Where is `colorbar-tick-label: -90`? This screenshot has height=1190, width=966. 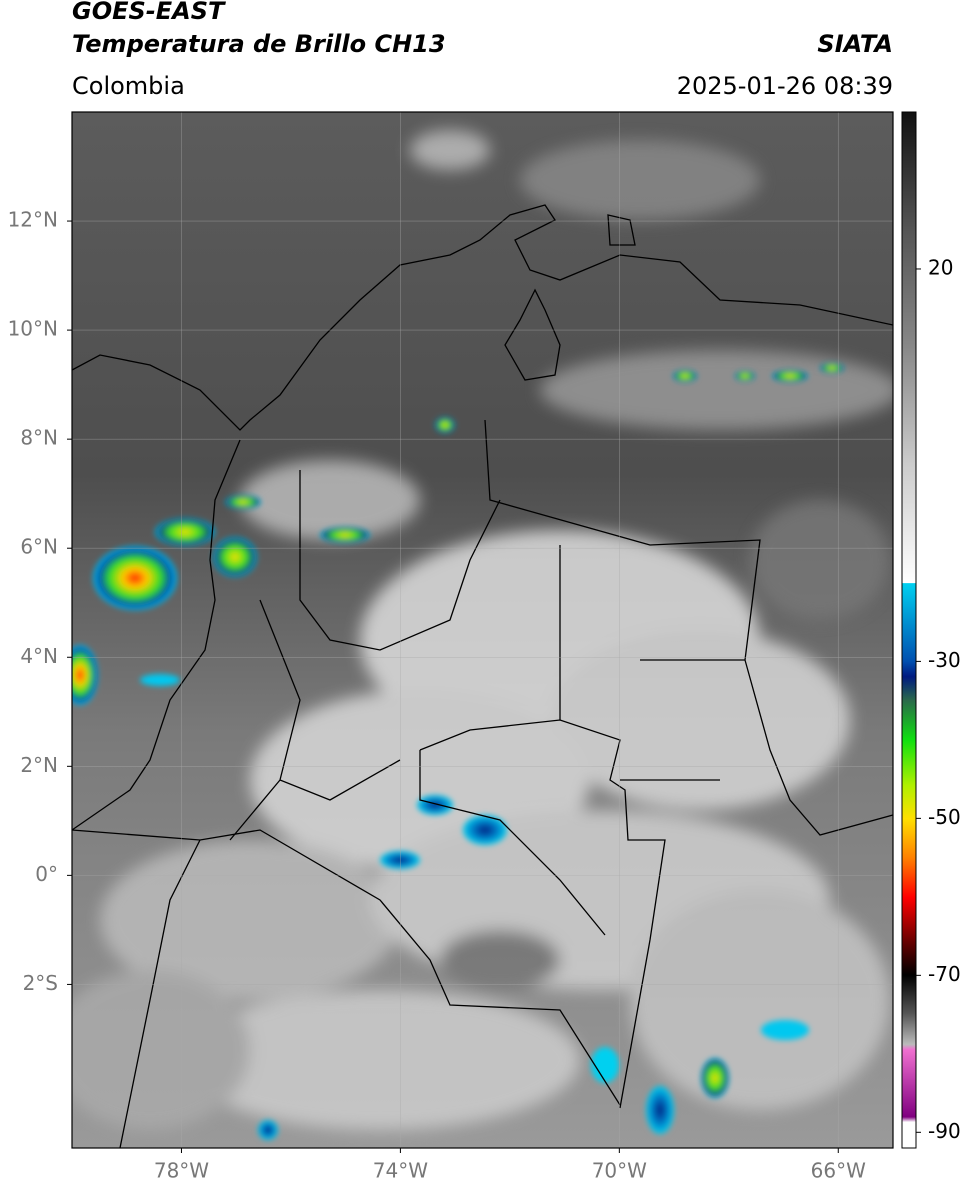 colorbar-tick-label: -90 is located at coordinates (944, 1131).